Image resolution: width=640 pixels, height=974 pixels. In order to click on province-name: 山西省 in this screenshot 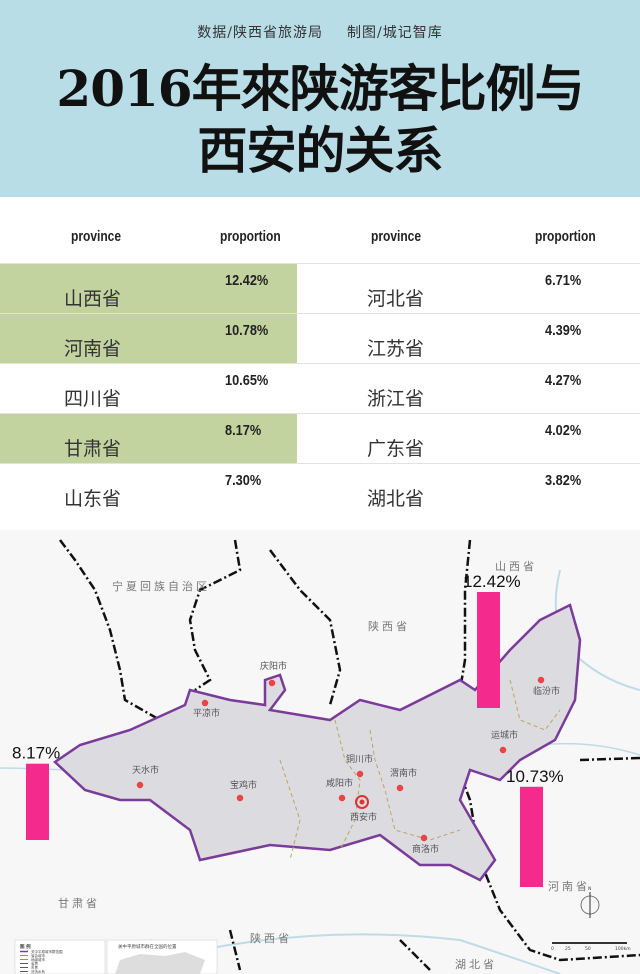, I will do `click(93, 299)`.